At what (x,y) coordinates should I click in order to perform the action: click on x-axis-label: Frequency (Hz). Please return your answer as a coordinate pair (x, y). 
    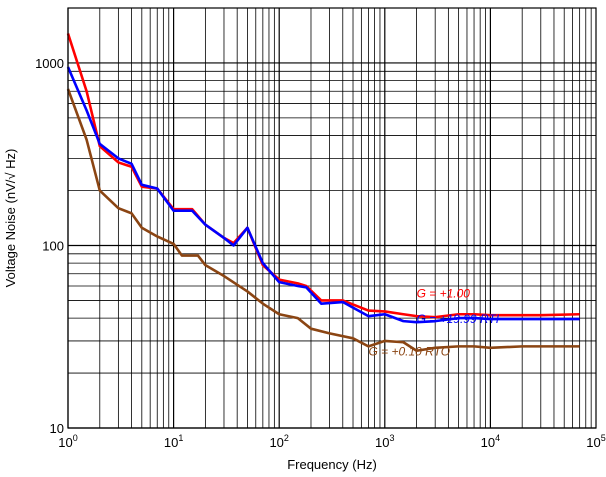
    Looking at the image, I should click on (332, 464).